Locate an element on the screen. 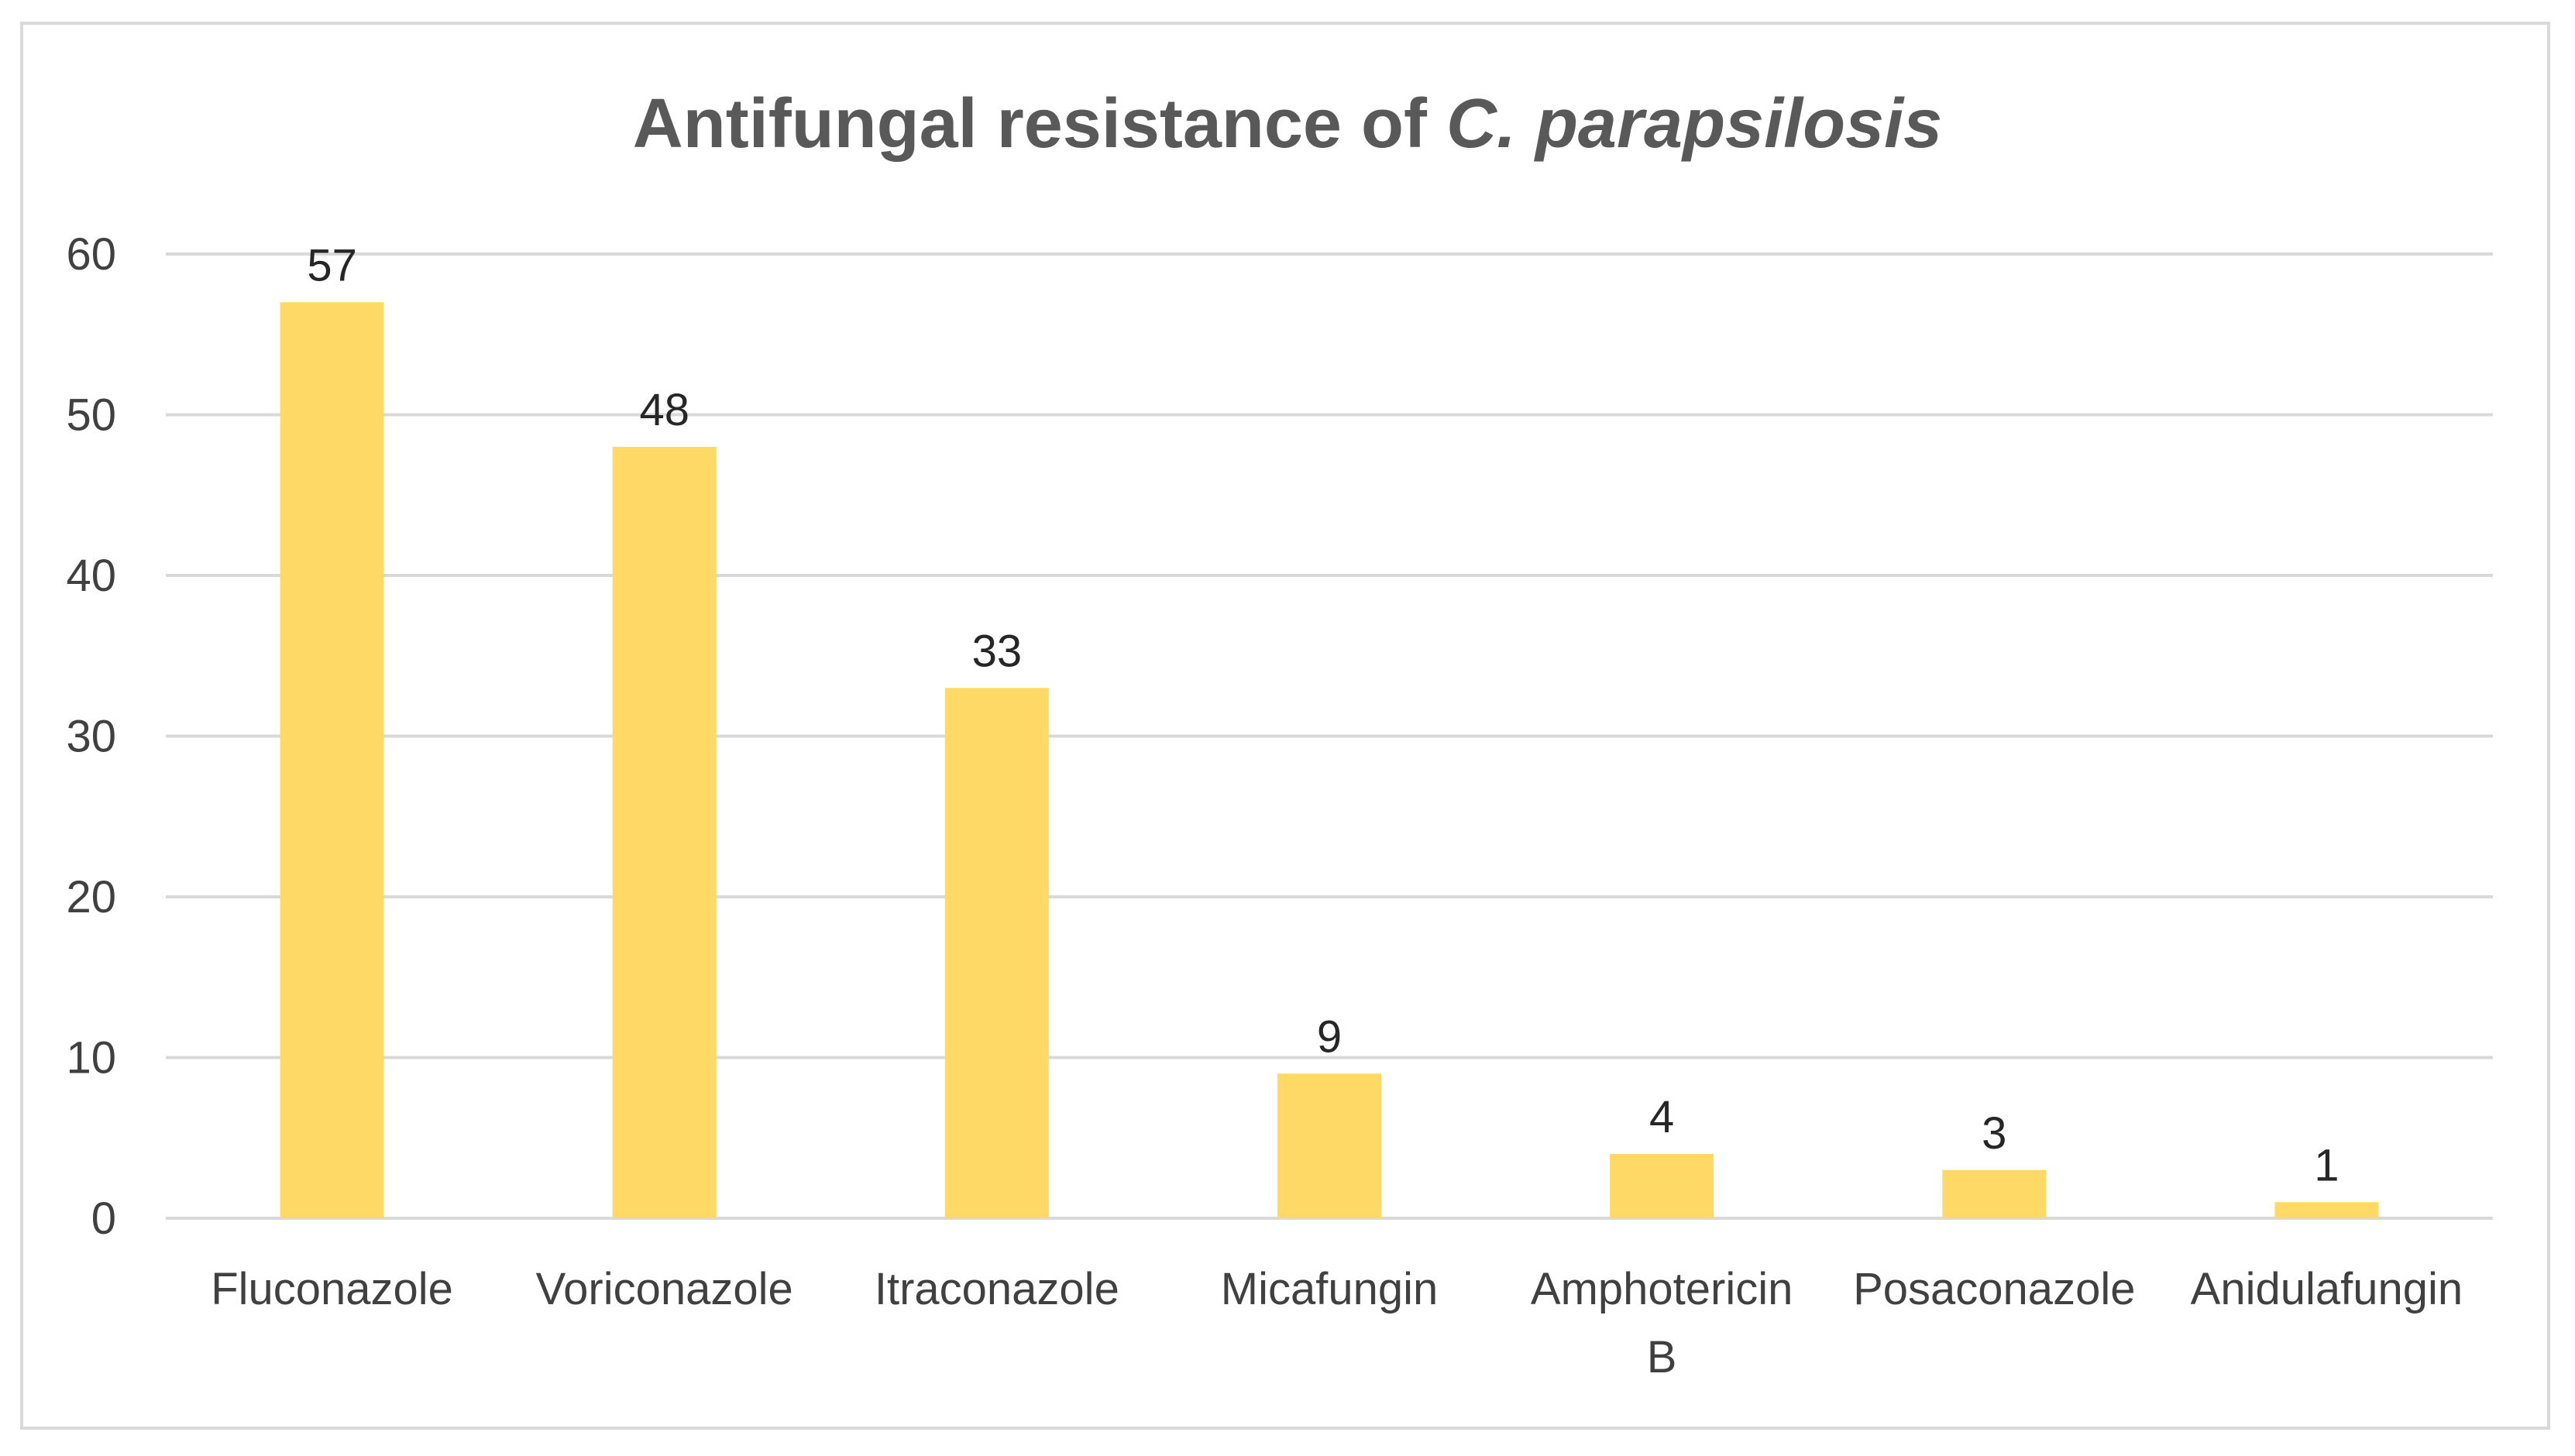  y-tick-label: 50 is located at coordinates (91, 416).